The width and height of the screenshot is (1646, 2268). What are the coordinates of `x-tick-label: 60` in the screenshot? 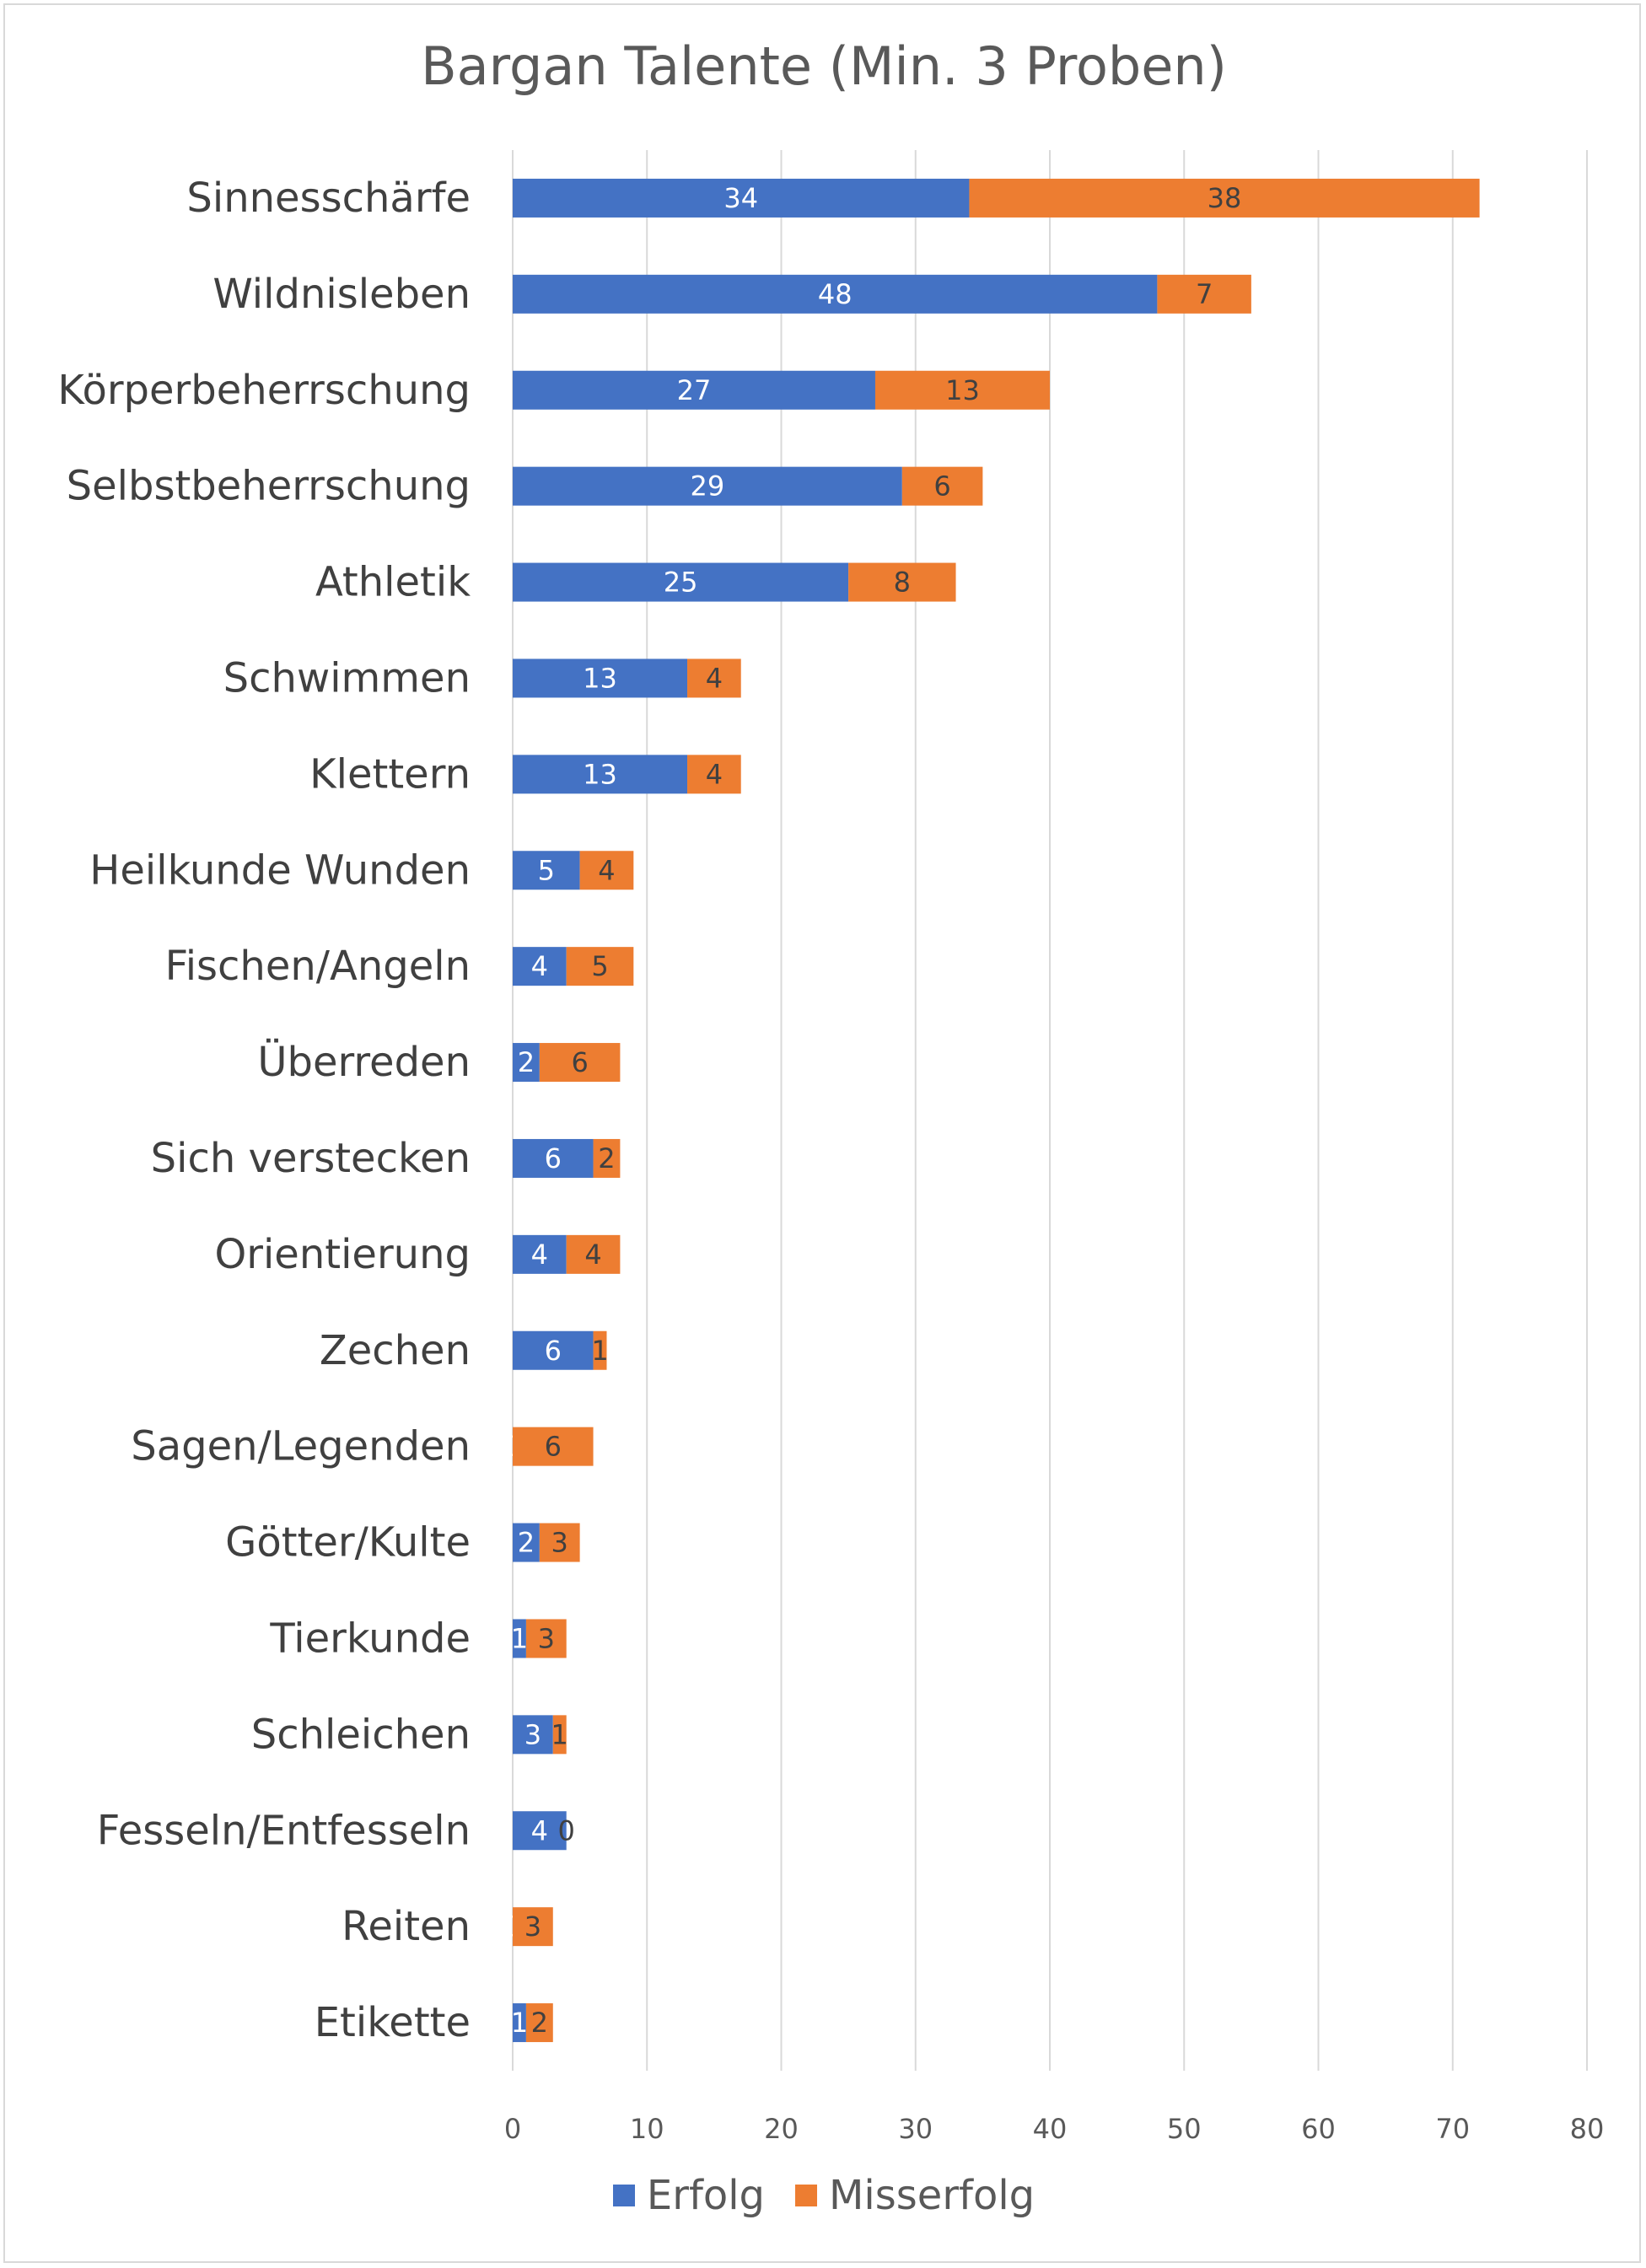 It's located at (1318, 2129).